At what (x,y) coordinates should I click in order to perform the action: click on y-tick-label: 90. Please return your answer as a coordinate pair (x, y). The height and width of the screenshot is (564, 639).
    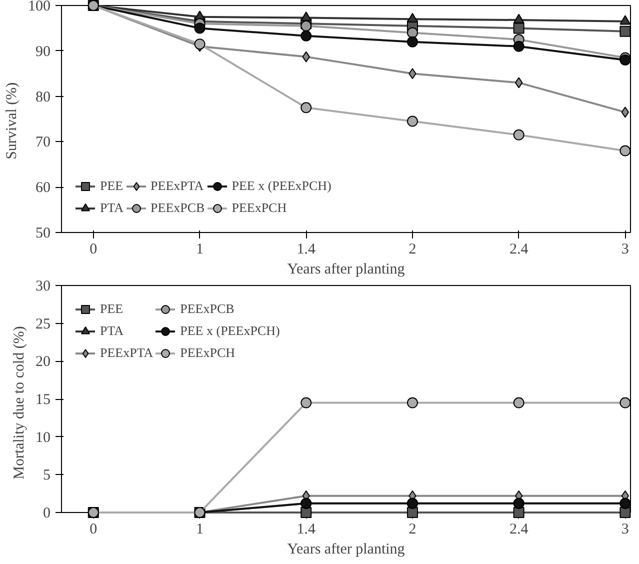
    Looking at the image, I should click on (43, 52).